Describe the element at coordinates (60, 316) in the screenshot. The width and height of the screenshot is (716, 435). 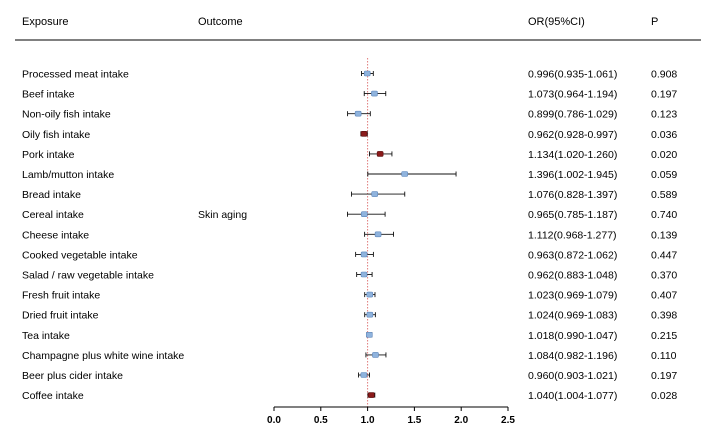
I see `exposure-label: Dried fruit intake` at that location.